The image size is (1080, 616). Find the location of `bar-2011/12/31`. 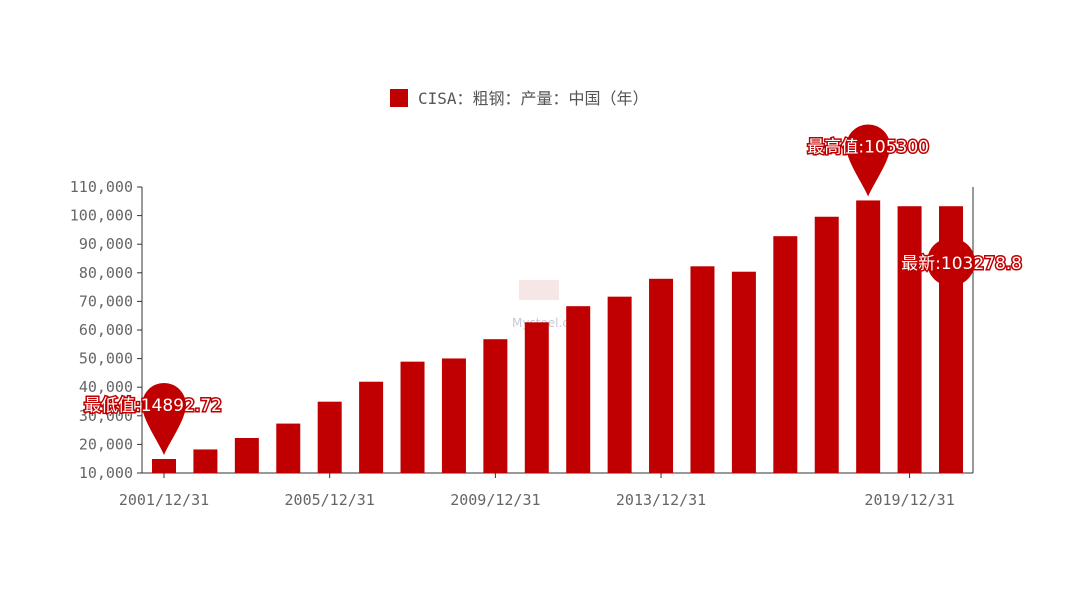

bar-2011/12/31 is located at coordinates (578, 389).